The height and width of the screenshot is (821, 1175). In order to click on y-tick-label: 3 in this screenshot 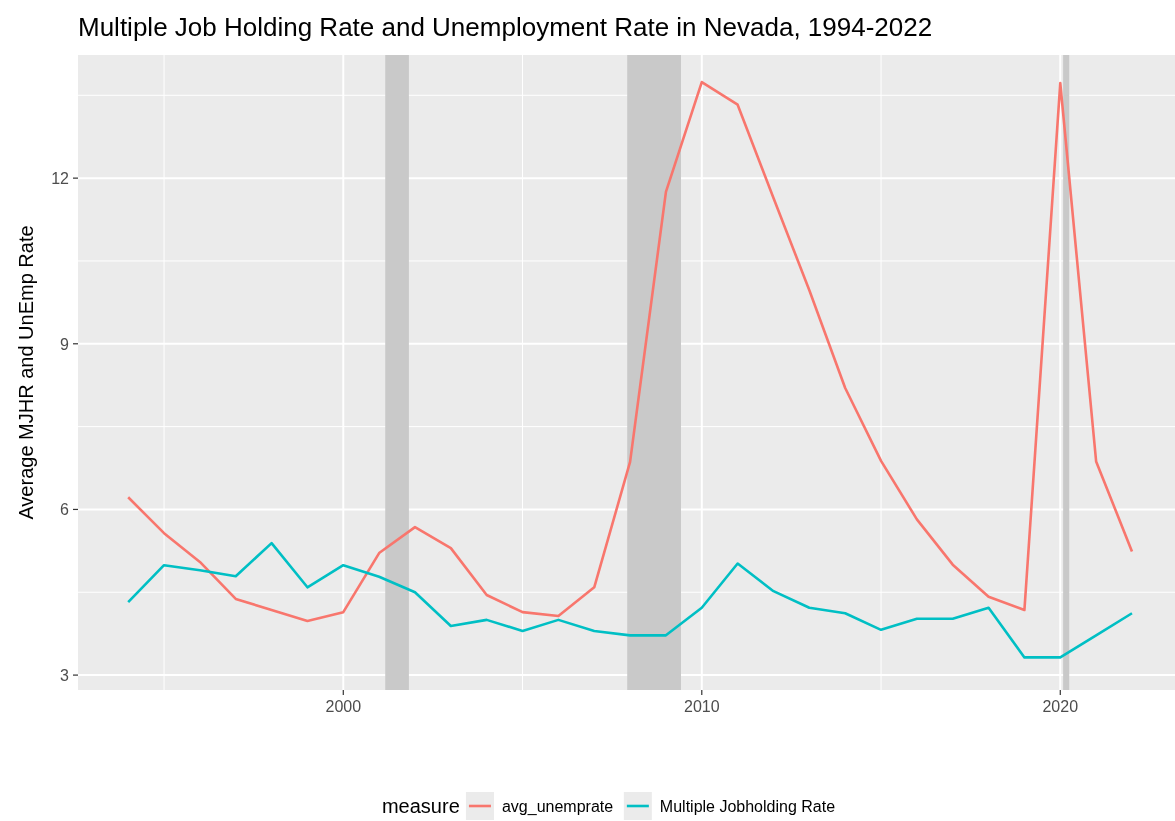, I will do `click(65, 676)`.